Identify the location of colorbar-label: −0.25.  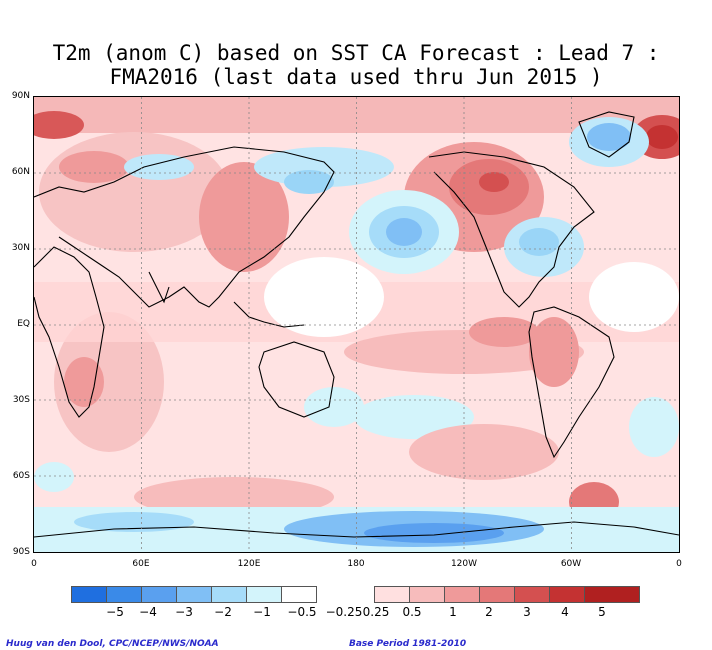
(344, 612).